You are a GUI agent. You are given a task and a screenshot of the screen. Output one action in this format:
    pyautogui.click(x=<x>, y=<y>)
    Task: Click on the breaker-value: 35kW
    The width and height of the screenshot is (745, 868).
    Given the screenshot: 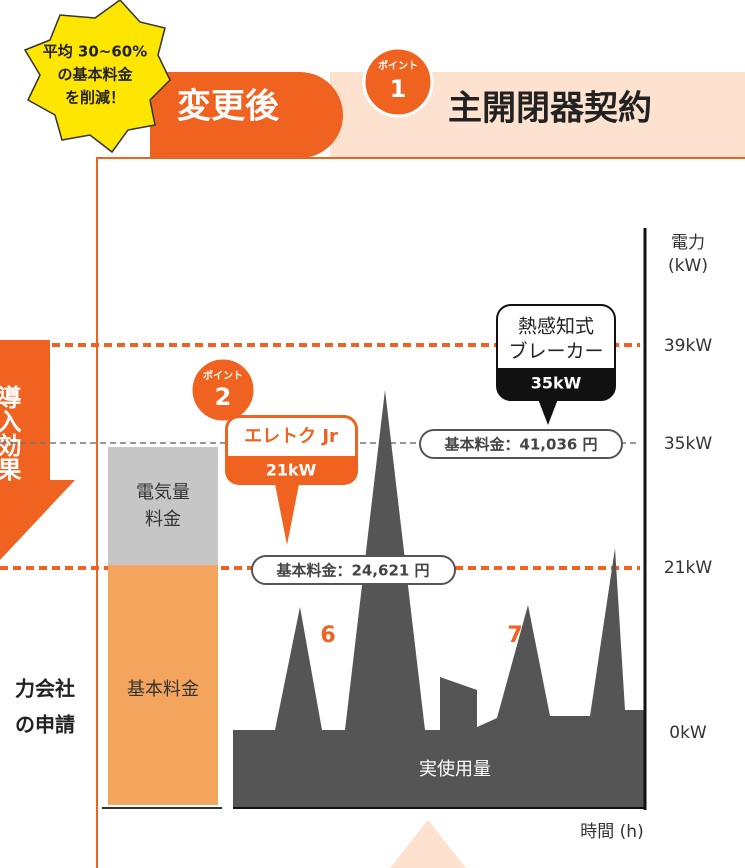 What is the action you would take?
    pyautogui.click(x=556, y=383)
    